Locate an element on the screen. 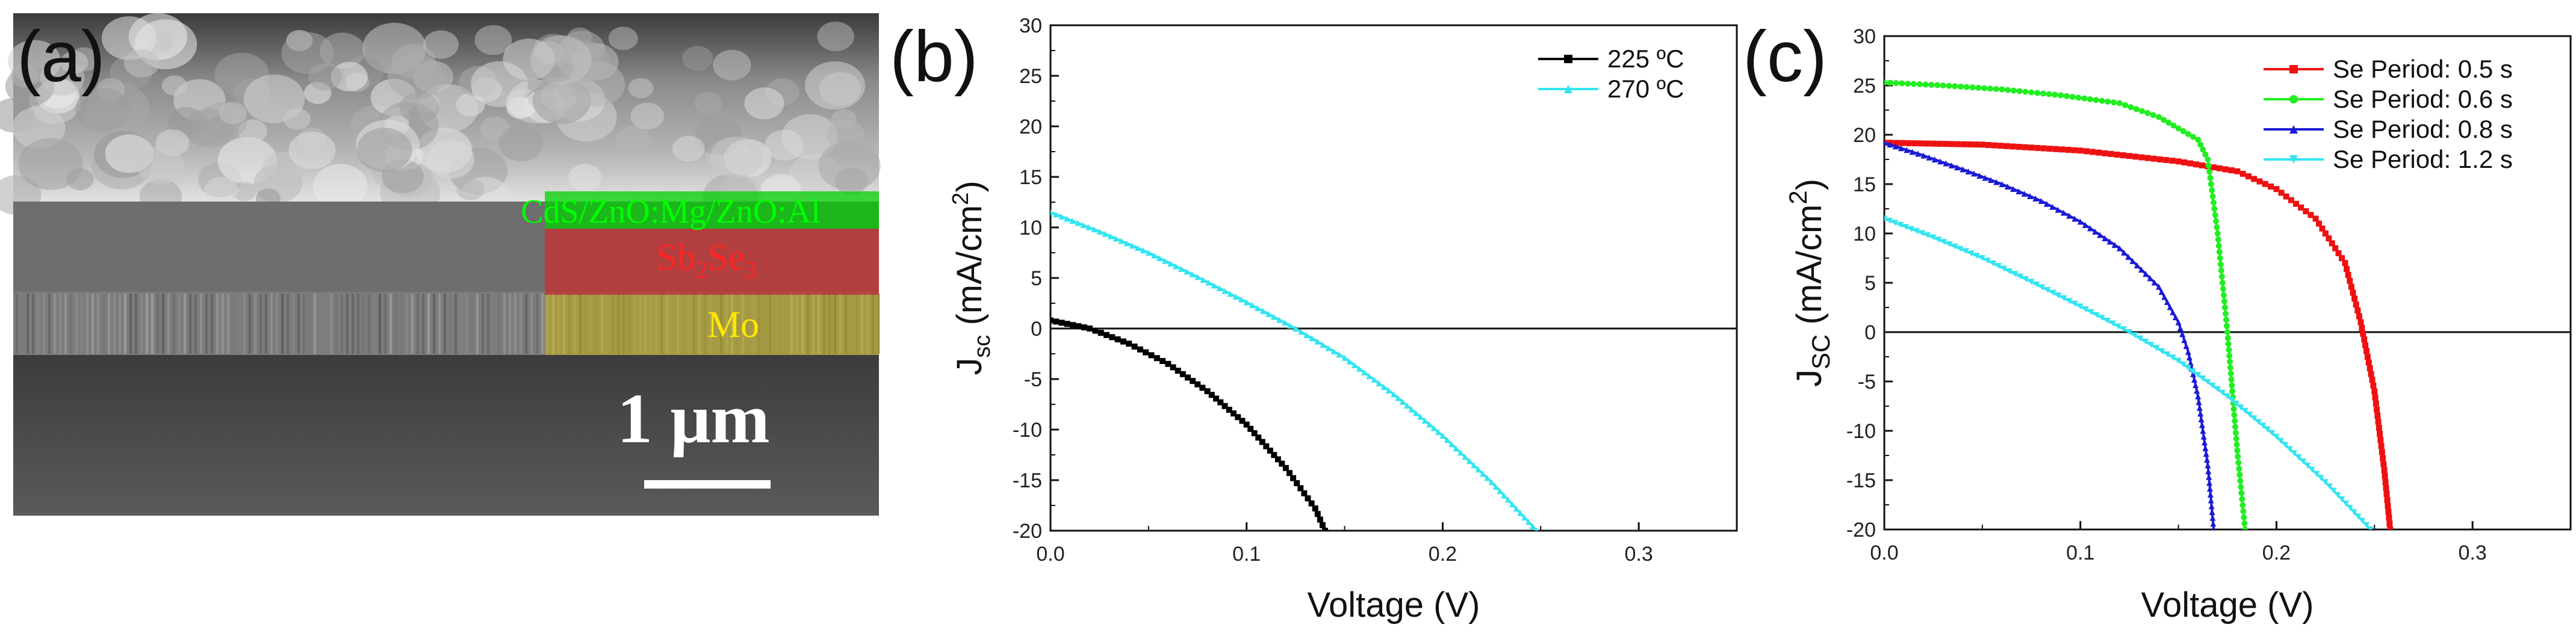 The width and height of the screenshot is (2576, 642). sem-mo-texture is located at coordinates (448, 324).